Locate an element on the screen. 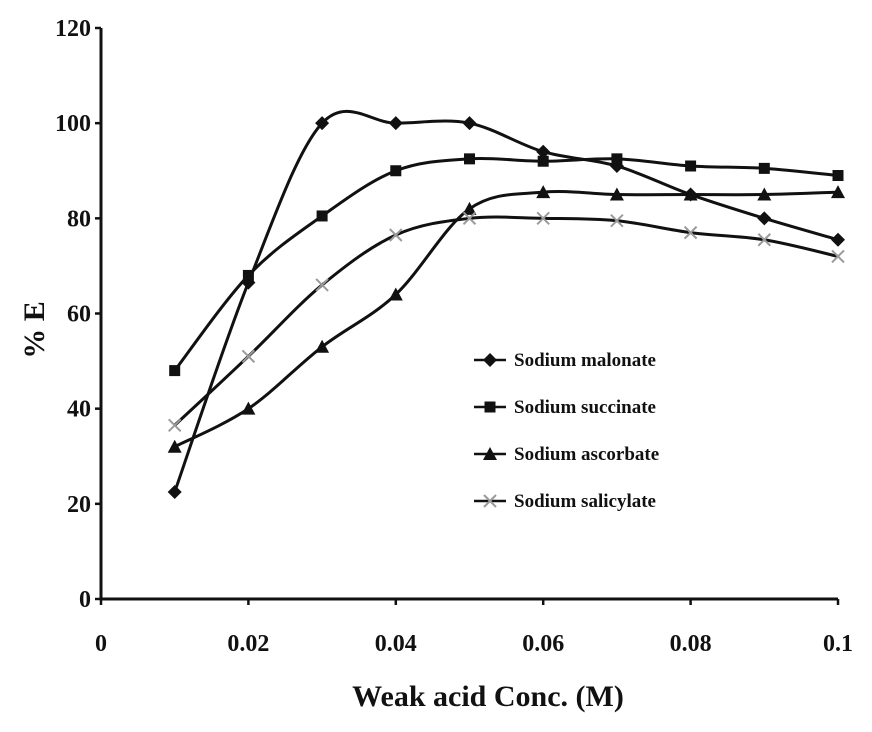 The height and width of the screenshot is (732, 872). x-tick-label: 0.06 is located at coordinates (543, 644).